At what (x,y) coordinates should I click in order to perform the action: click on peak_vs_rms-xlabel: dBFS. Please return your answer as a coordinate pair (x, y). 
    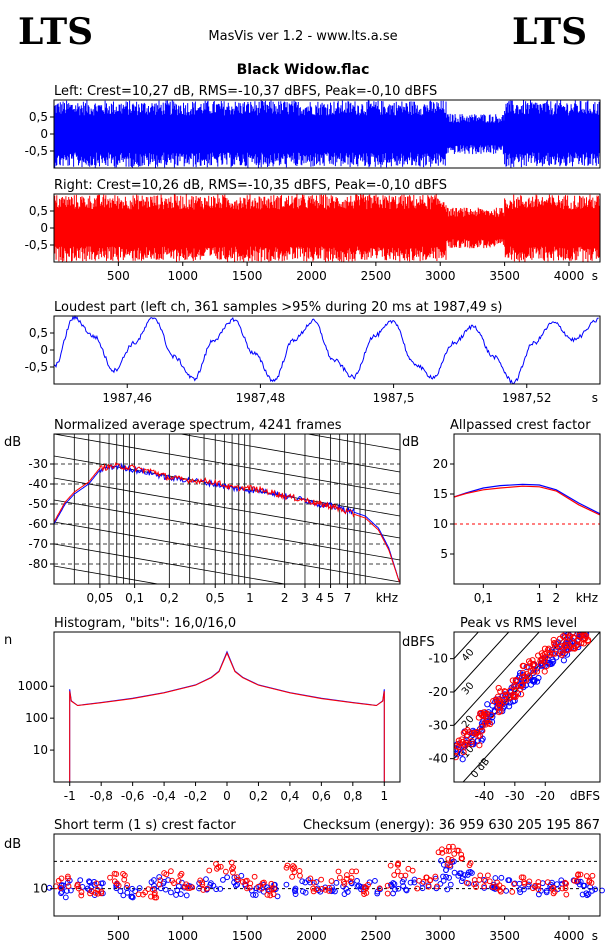
    Looking at the image, I should click on (585, 796).